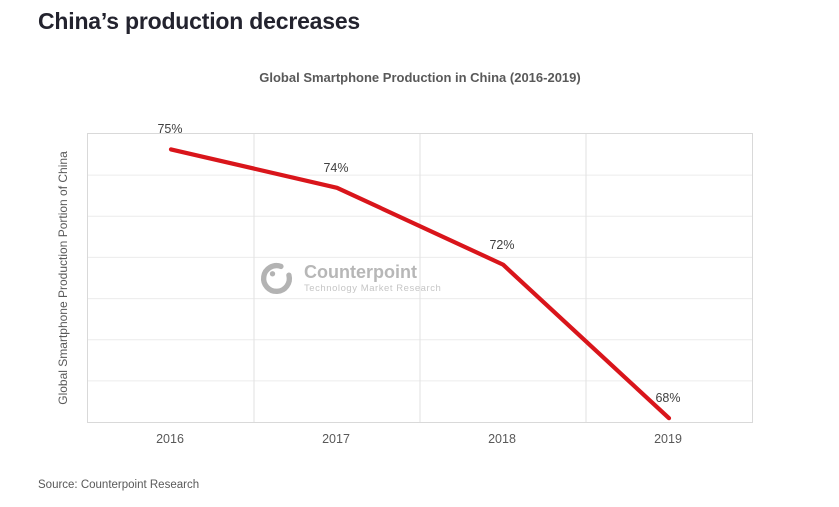 The image size is (839, 507). What do you see at coordinates (199, 21) in the screenshot?
I see `page-title: China’s production decreases` at bounding box center [199, 21].